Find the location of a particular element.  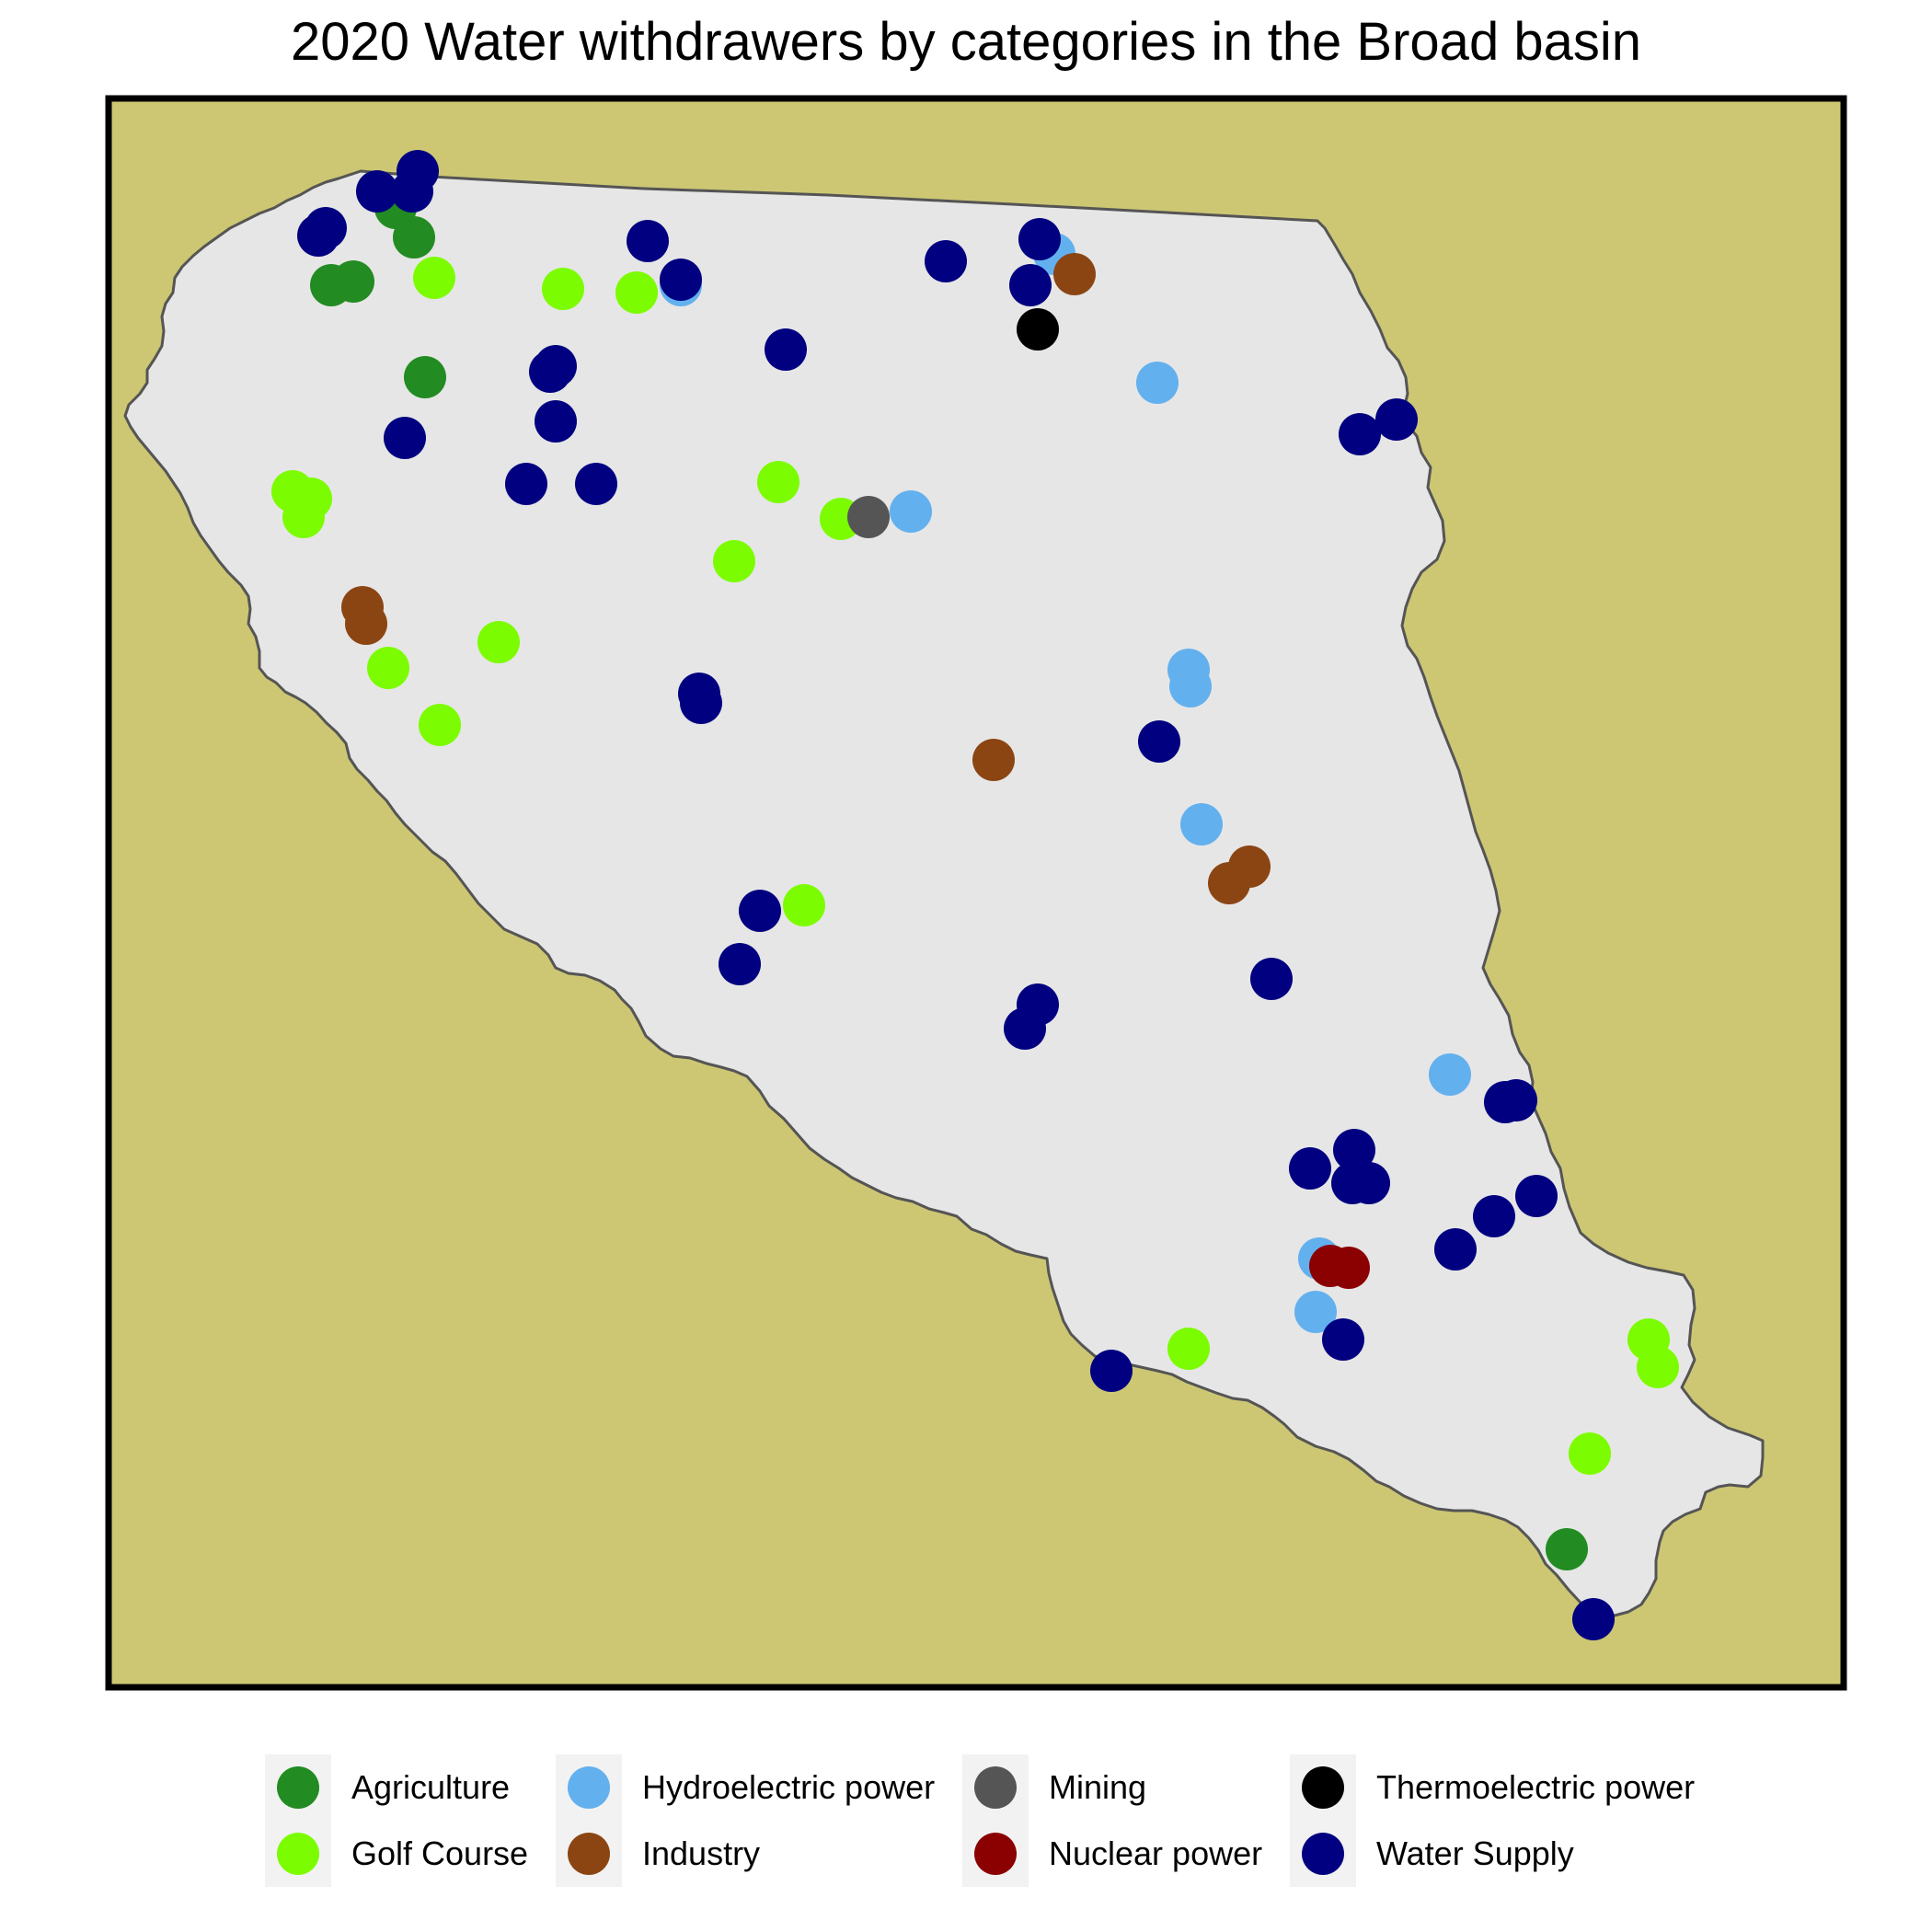

thermoelectric-swatch is located at coordinates (1323, 1787).